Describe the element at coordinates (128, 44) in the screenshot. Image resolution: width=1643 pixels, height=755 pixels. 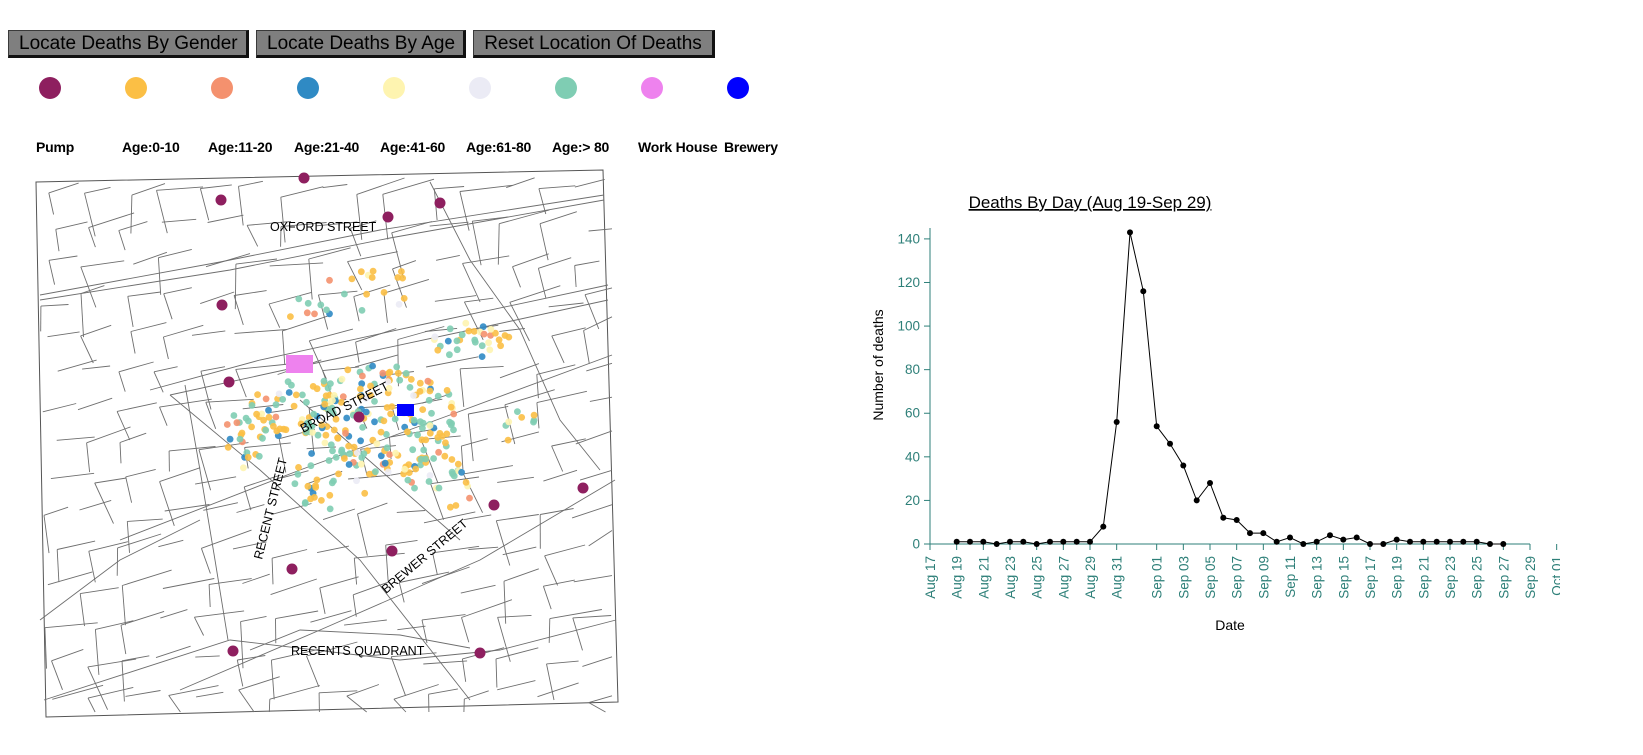
I see `locate-by-gender-button: Locate Deaths By Gender` at that location.